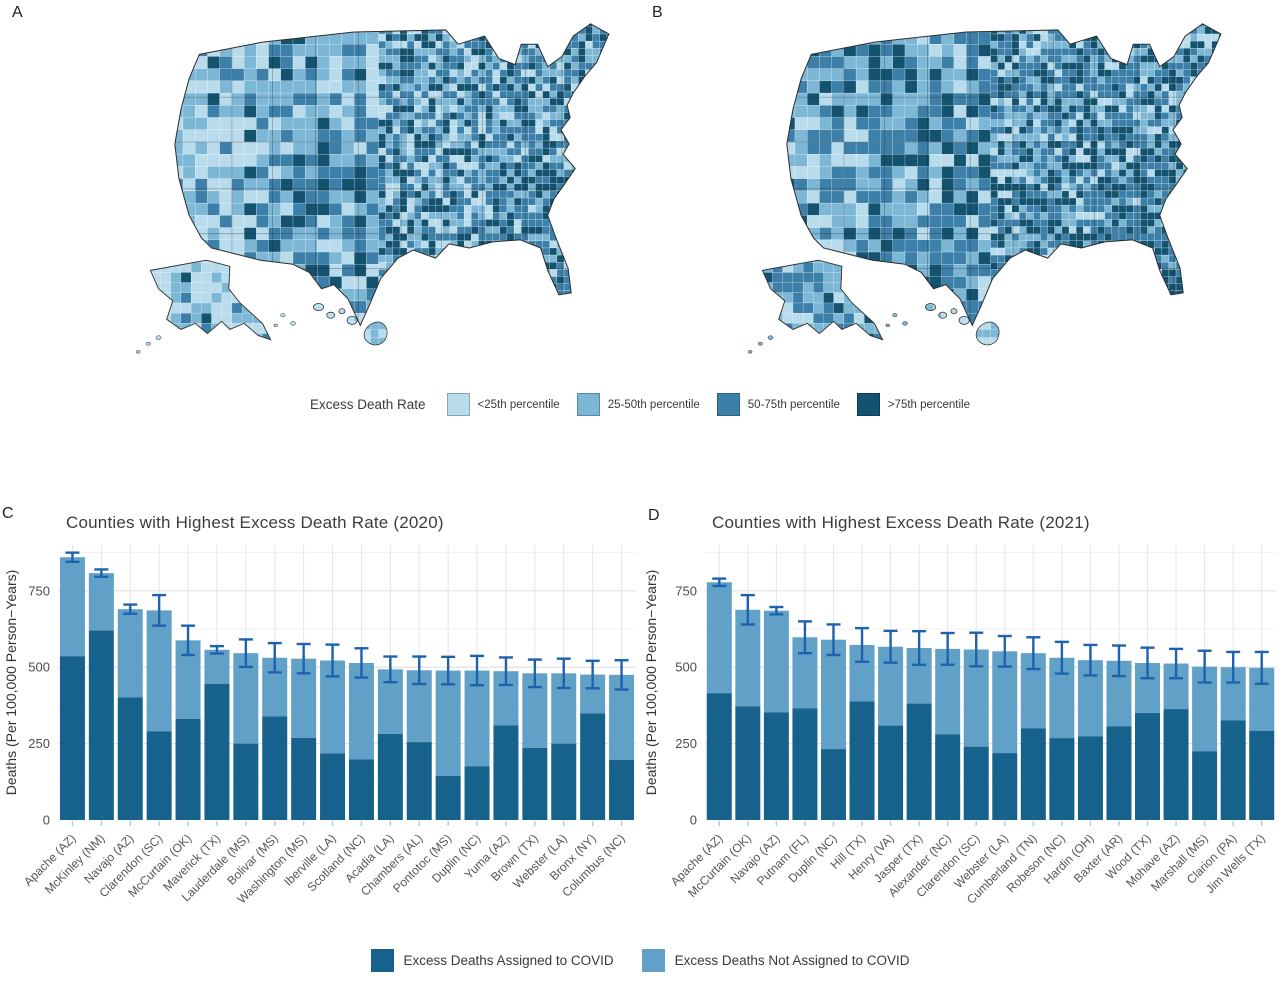 The image size is (1280, 996). I want to click on percentile-4-swatch, so click(868, 404).